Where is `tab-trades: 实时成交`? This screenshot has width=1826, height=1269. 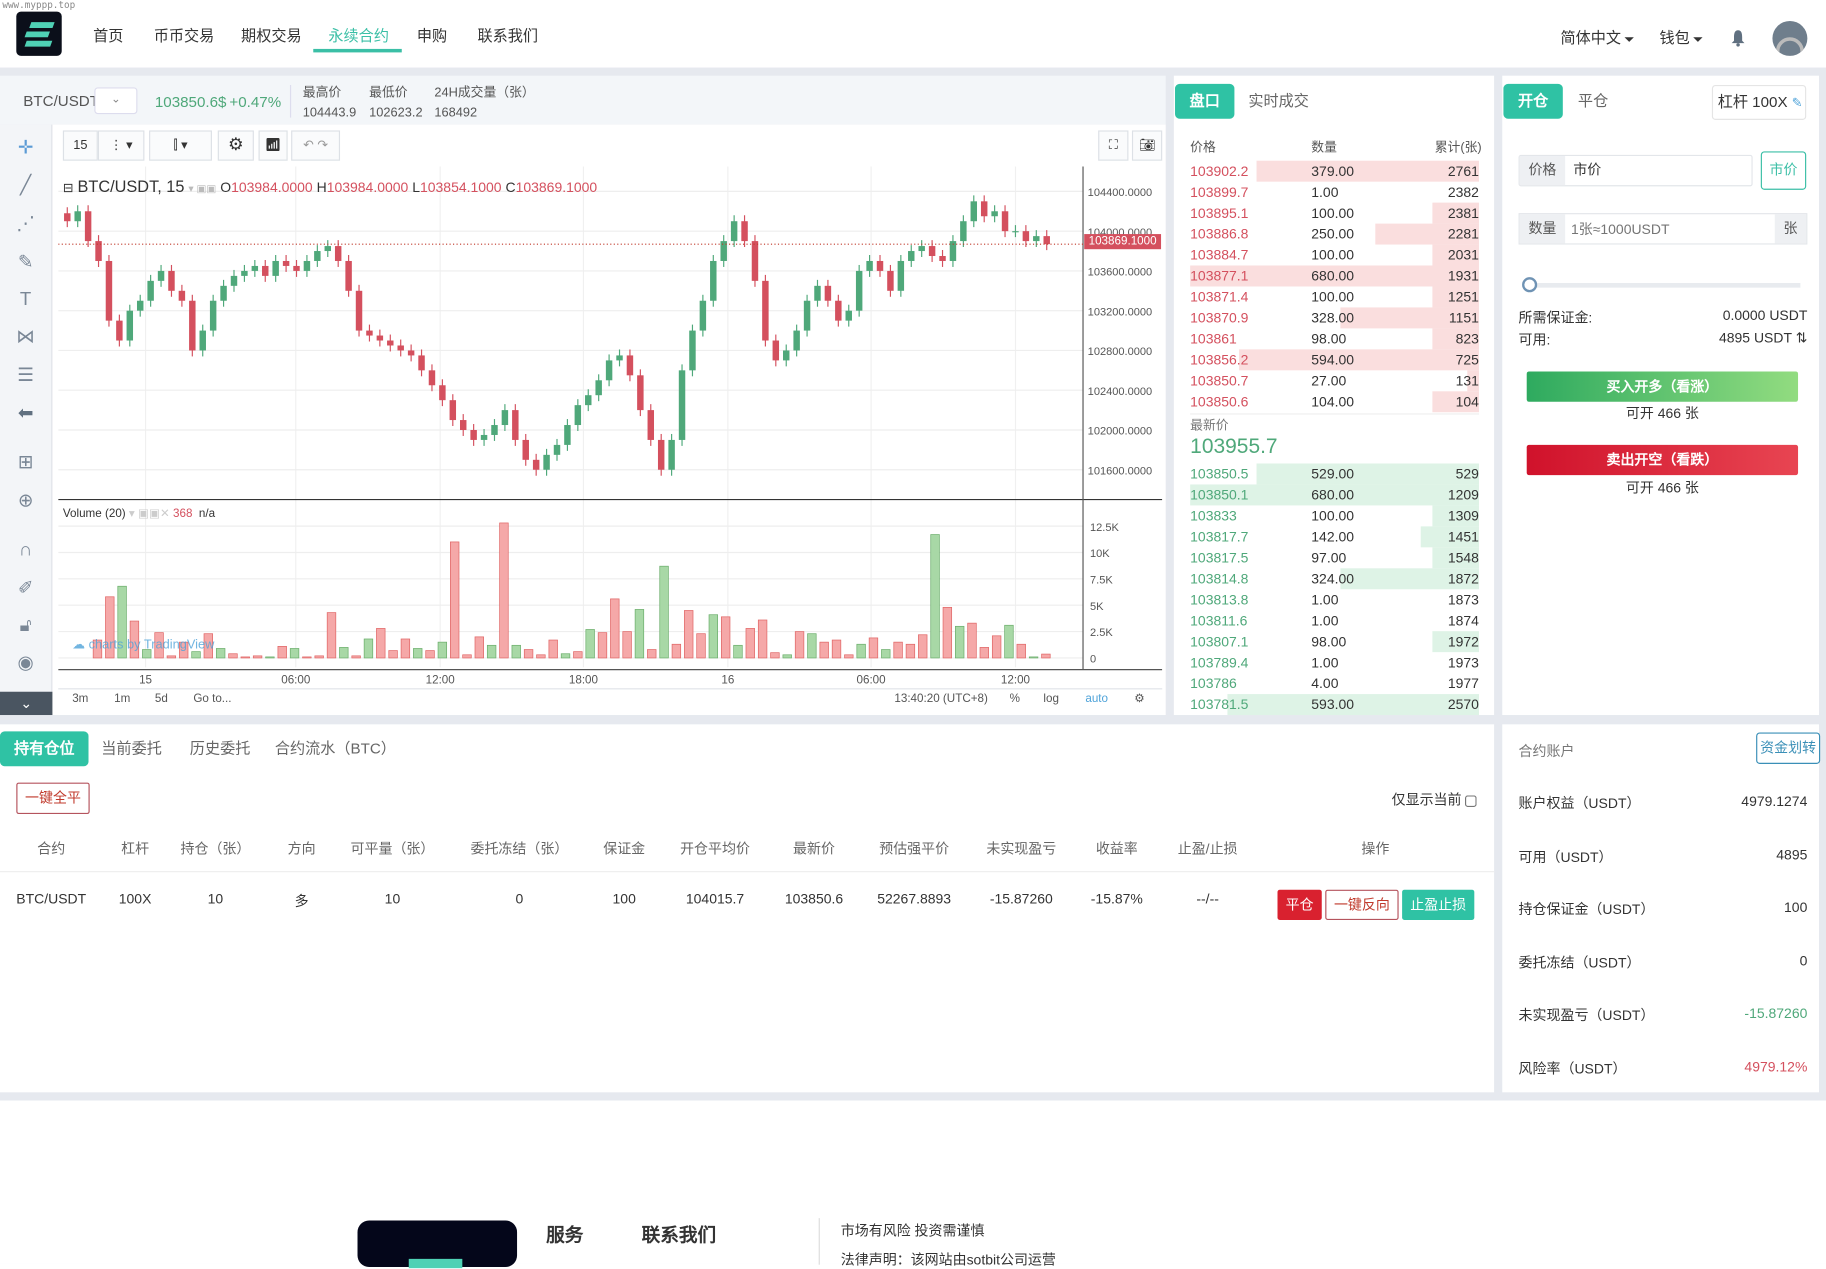 tab-trades: 实时成交 is located at coordinates (1278, 100).